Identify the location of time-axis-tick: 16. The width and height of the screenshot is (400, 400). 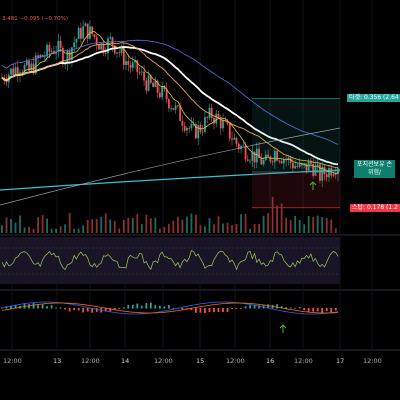
(270, 361).